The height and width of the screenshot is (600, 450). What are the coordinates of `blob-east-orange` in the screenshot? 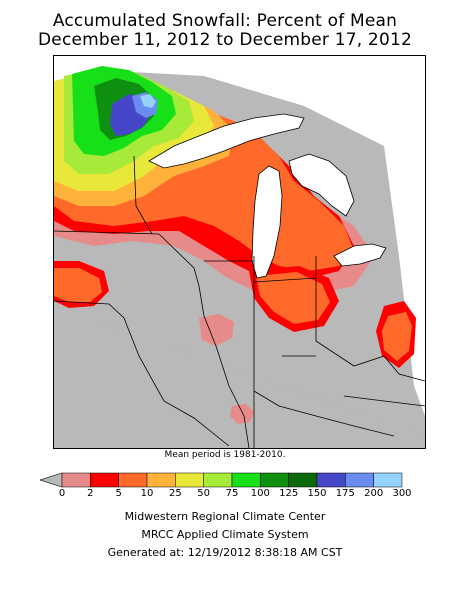 It's located at (397, 336).